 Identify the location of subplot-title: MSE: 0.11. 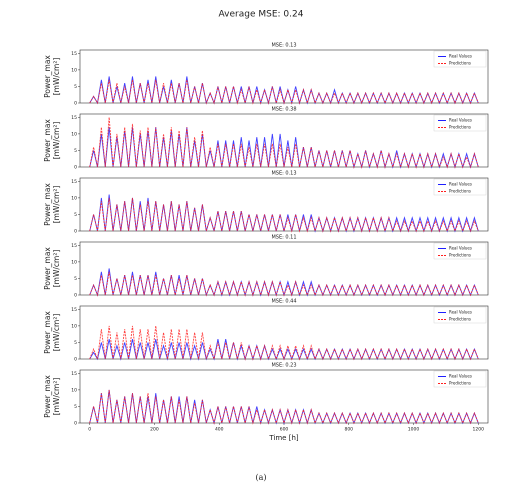
(283, 238).